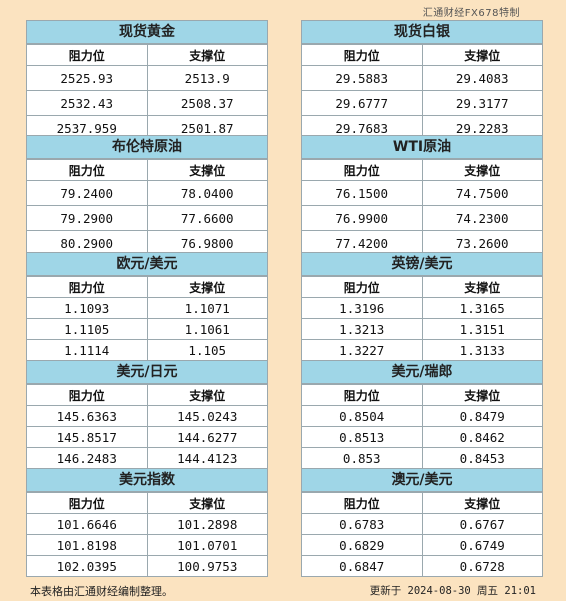 This screenshot has width=566, height=601. What do you see at coordinates (481, 78) in the screenshot?
I see `support-value: 29.4083` at bounding box center [481, 78].